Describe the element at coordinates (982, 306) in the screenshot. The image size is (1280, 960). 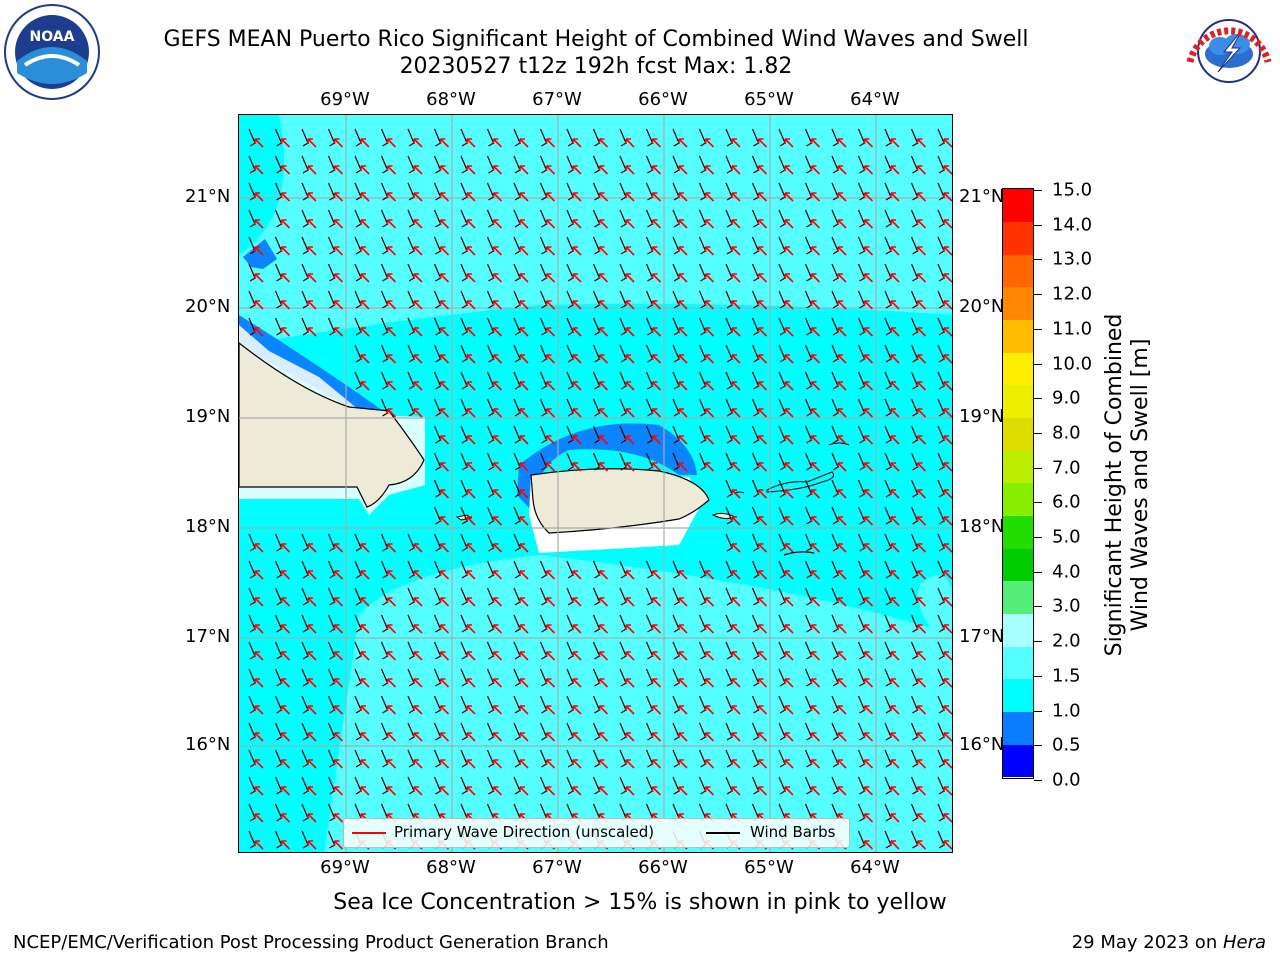
I see `lat-label-right-20n: 20°N` at that location.